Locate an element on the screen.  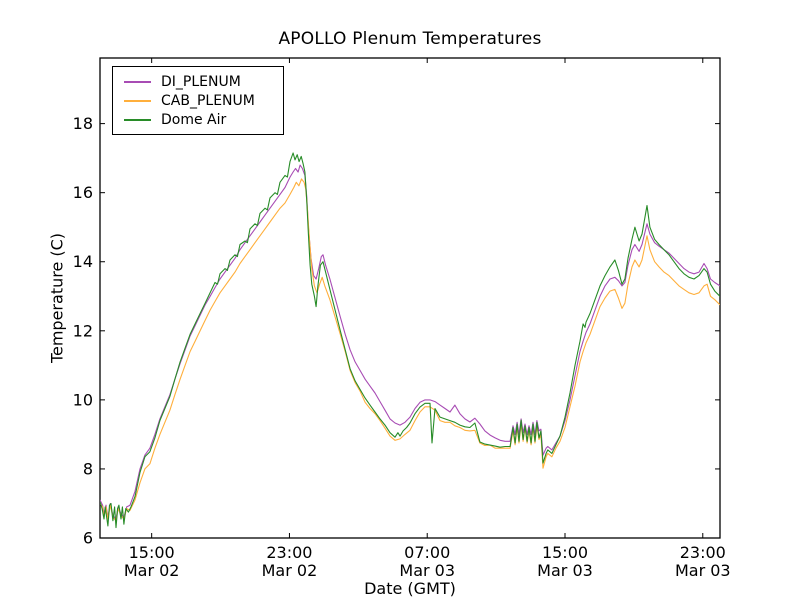
legend-label: CAB_PLENUM is located at coordinates (208, 100).